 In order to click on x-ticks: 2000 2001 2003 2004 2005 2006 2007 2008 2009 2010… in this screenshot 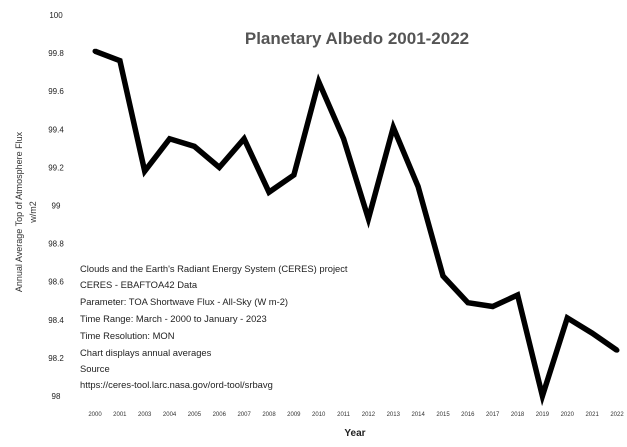, I will do `click(356, 415)`.